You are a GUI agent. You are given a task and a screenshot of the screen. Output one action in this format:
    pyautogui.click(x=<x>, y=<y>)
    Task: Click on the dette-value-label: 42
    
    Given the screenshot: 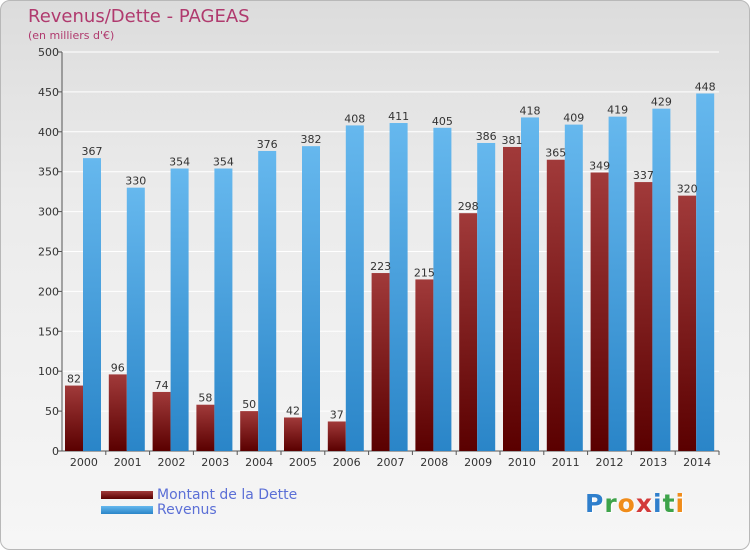 What is the action you would take?
    pyautogui.click(x=293, y=410)
    